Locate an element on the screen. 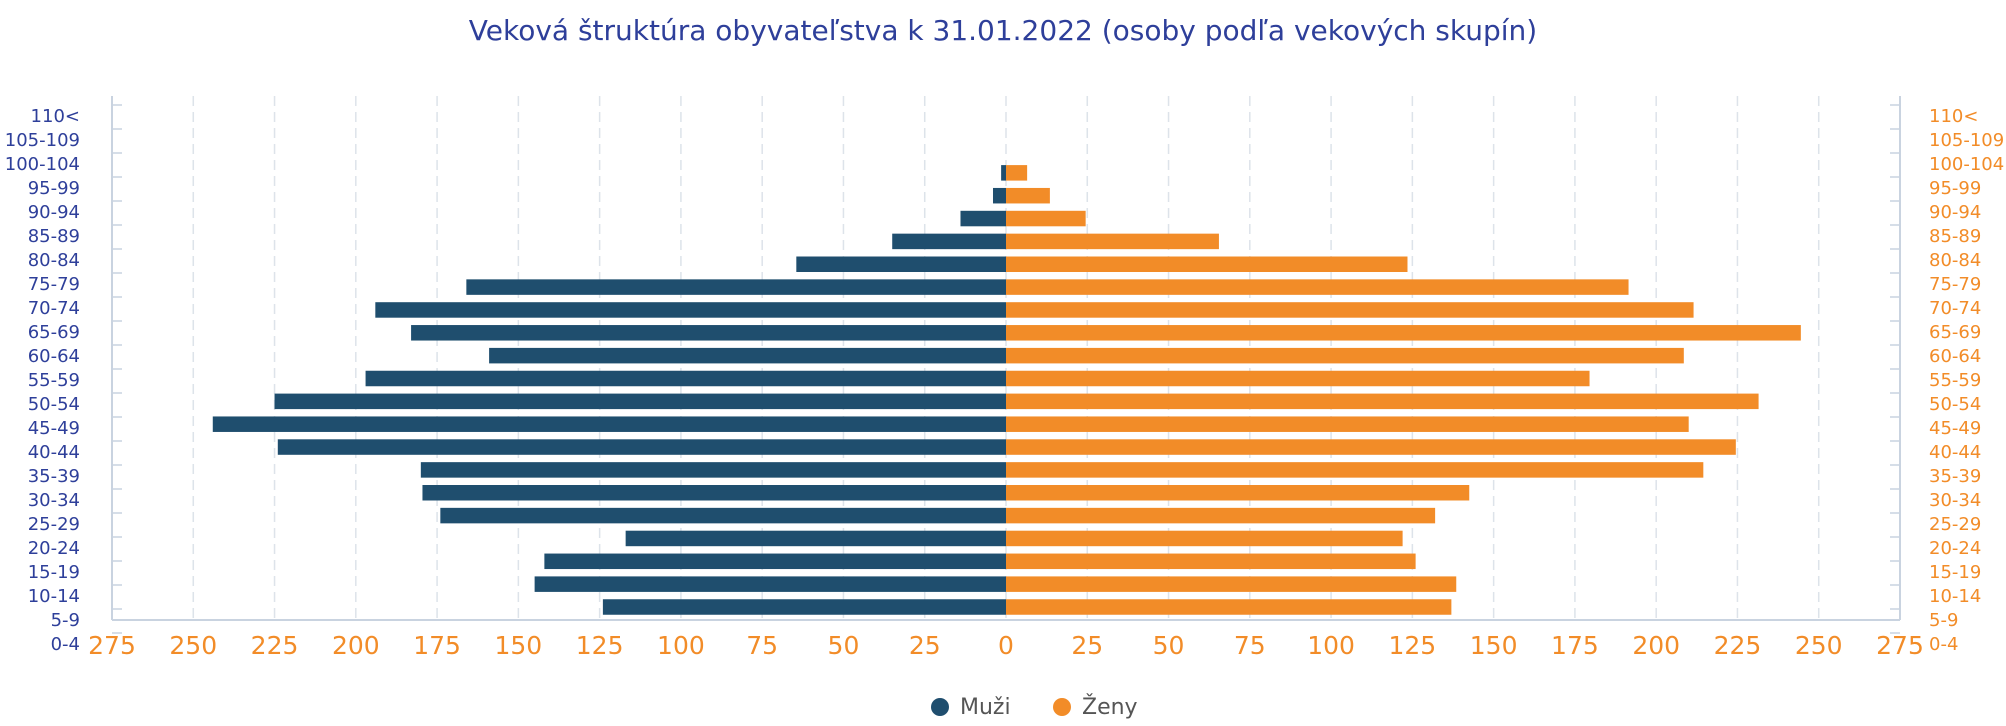  y-label-right: 25-29 is located at coordinates (1955, 524).